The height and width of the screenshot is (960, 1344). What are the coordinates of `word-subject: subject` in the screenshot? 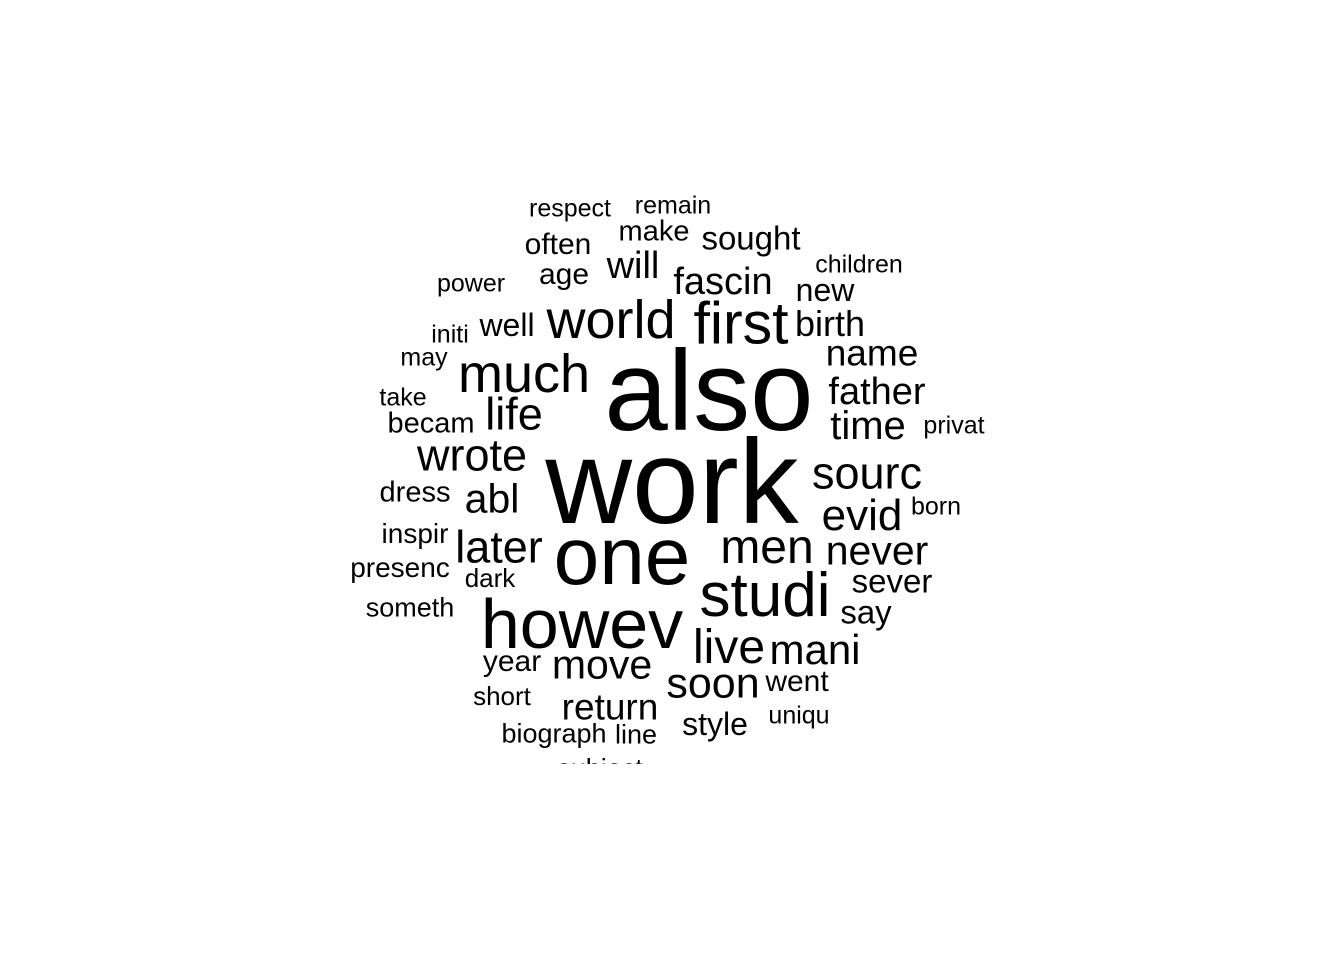 It's located at (600, 759).